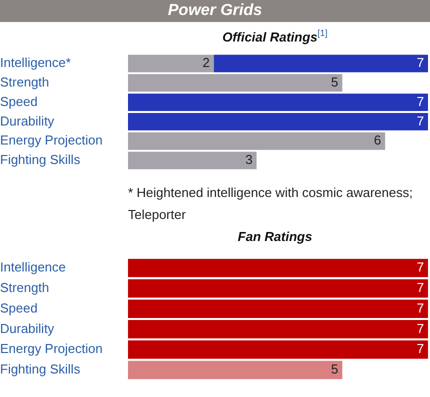 This screenshot has height=397, width=430. Describe the element at coordinates (378, 140) in the screenshot. I see `data-label: 6` at that location.